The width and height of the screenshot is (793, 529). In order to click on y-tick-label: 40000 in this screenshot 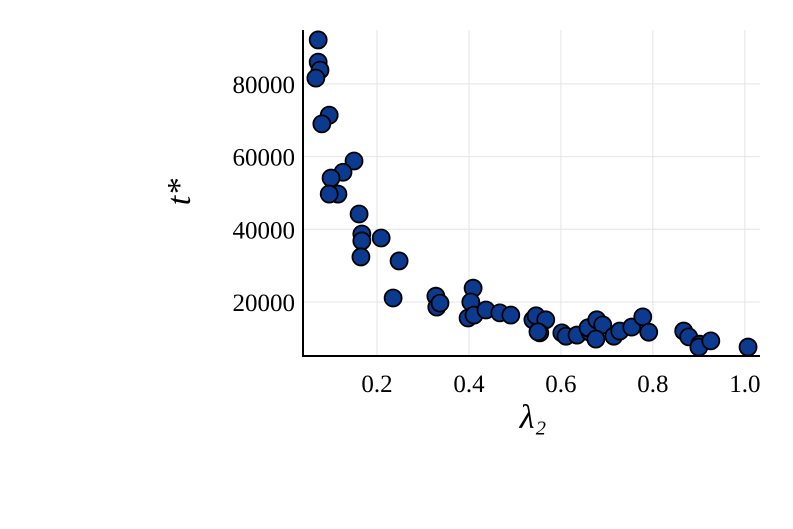, I will do `click(264, 230)`.